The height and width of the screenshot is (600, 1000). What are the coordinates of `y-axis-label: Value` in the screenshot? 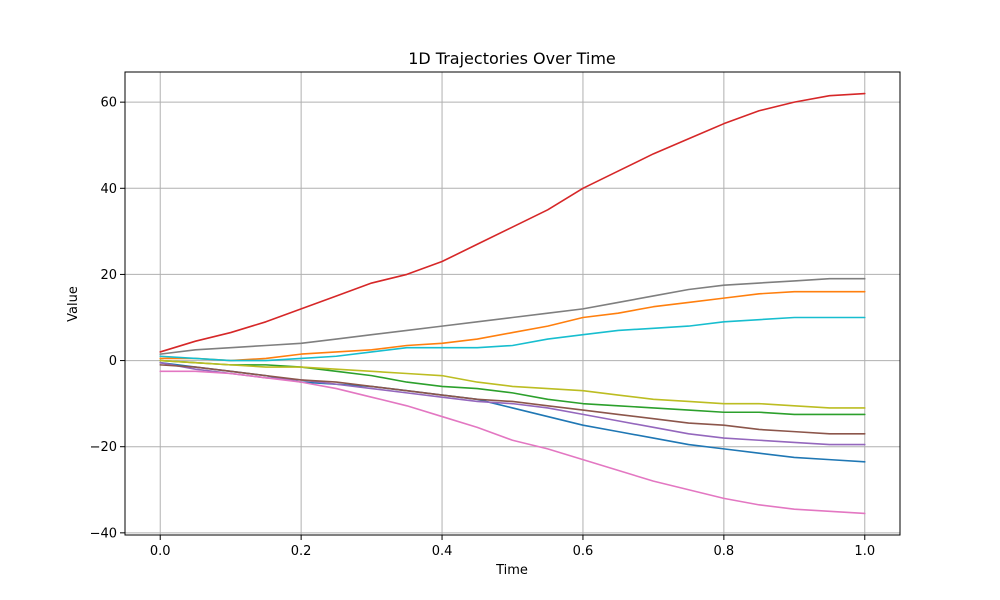 It's located at (73, 304).